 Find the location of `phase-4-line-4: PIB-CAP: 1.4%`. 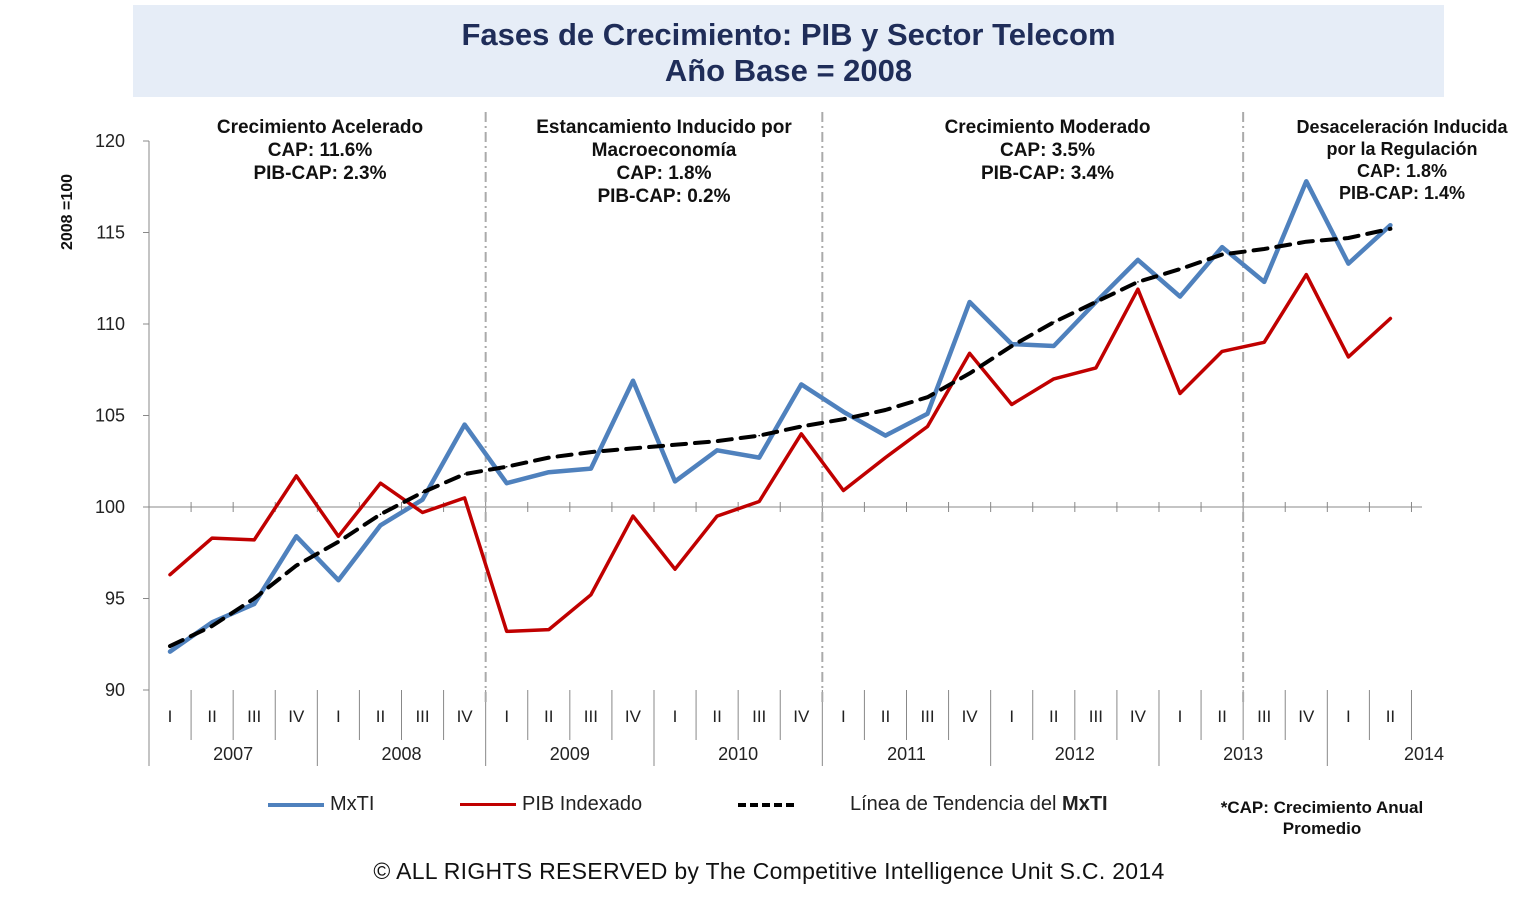

phase-4-line-4: PIB-CAP: 1.4% is located at coordinates (1402, 193).